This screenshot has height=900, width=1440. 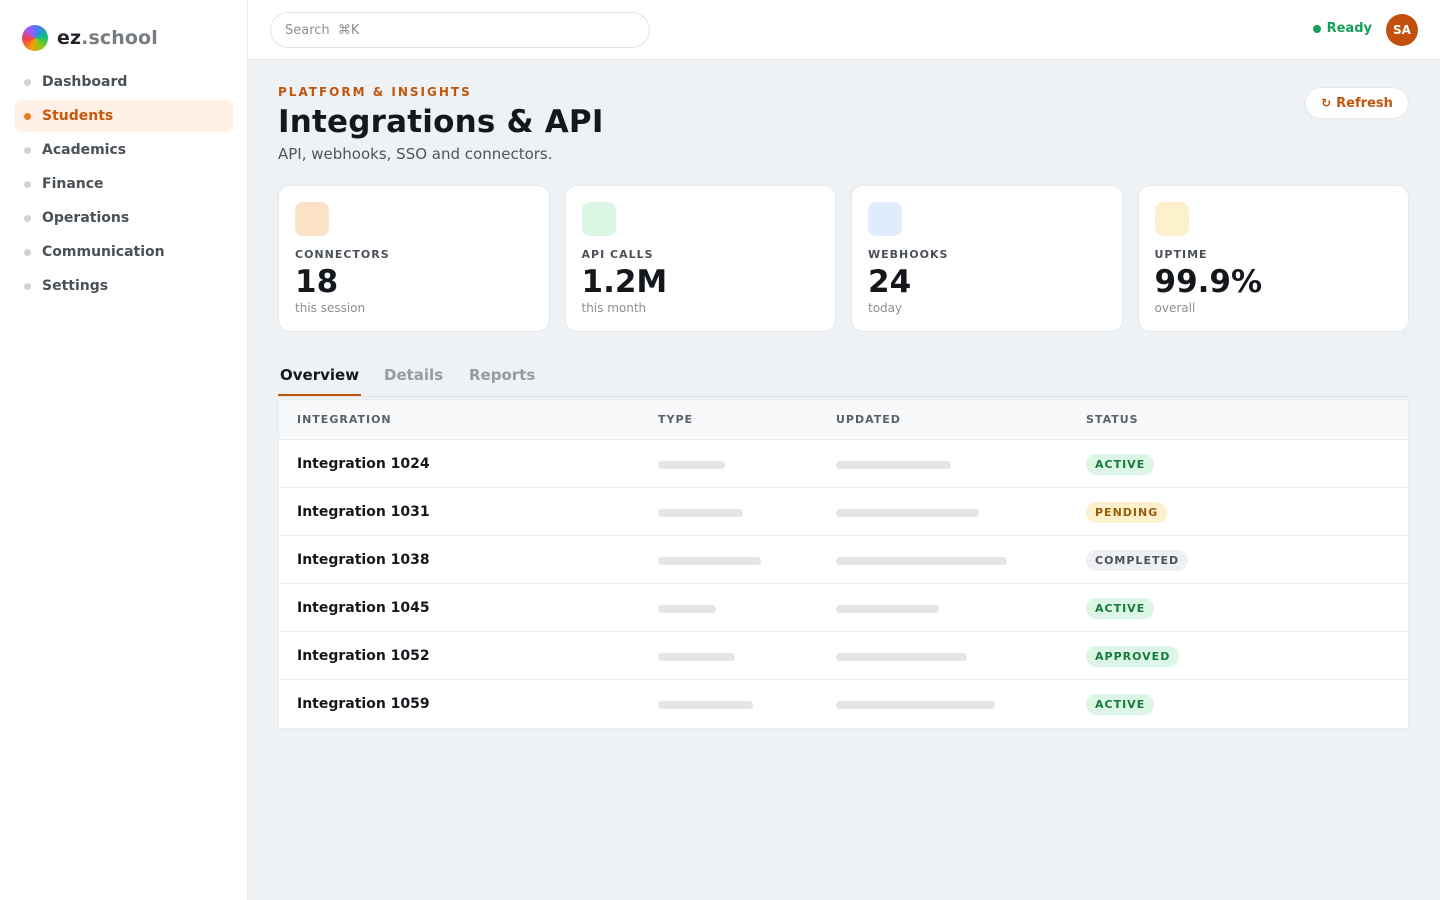 I want to click on status-badge: APPROVED, so click(x=1133, y=656).